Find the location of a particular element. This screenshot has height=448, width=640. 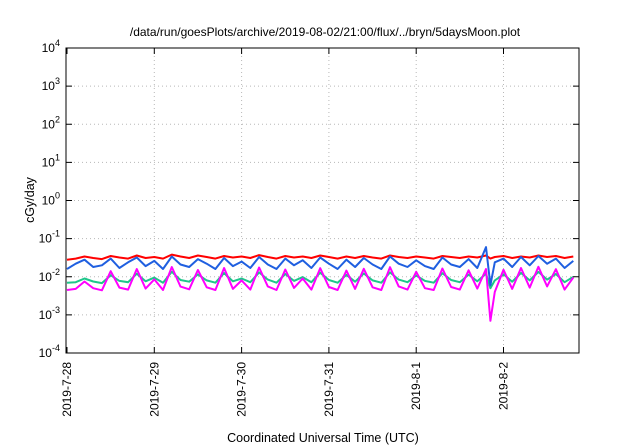

y-tick-label: 10² is located at coordinates (51, 122).